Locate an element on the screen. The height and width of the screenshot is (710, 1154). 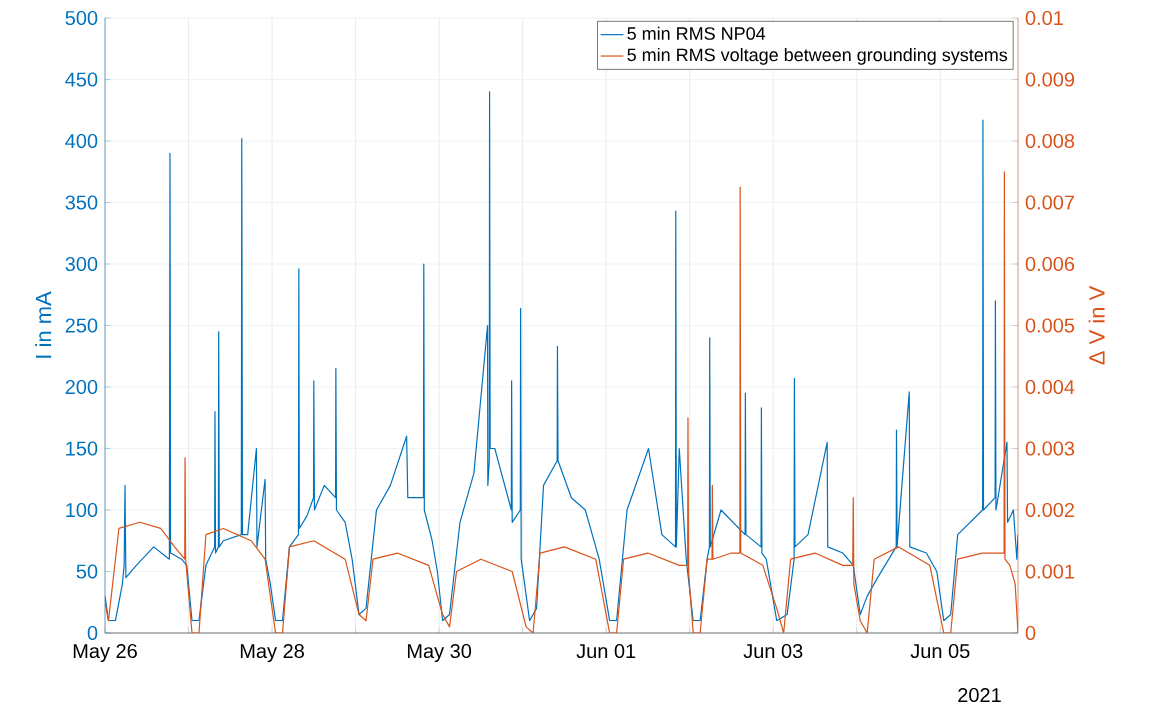
x-tick-label: May 30 is located at coordinates (439, 653).